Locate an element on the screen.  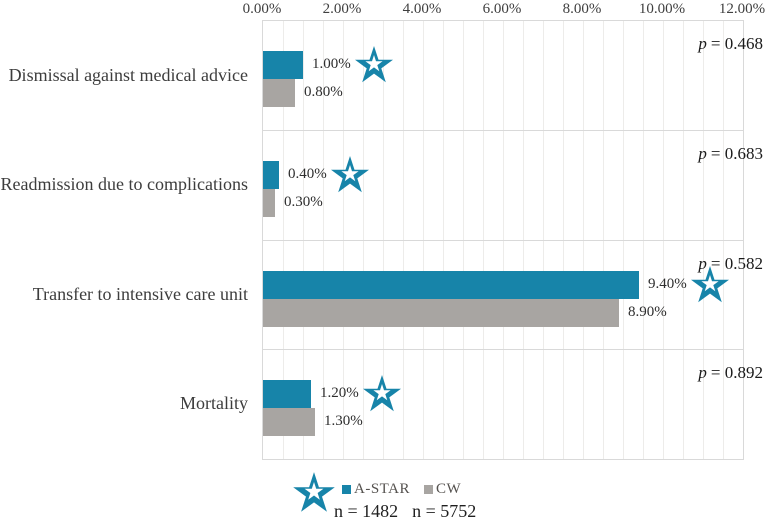
bar-value-label-a-star: 9.40% is located at coordinates (667, 283).